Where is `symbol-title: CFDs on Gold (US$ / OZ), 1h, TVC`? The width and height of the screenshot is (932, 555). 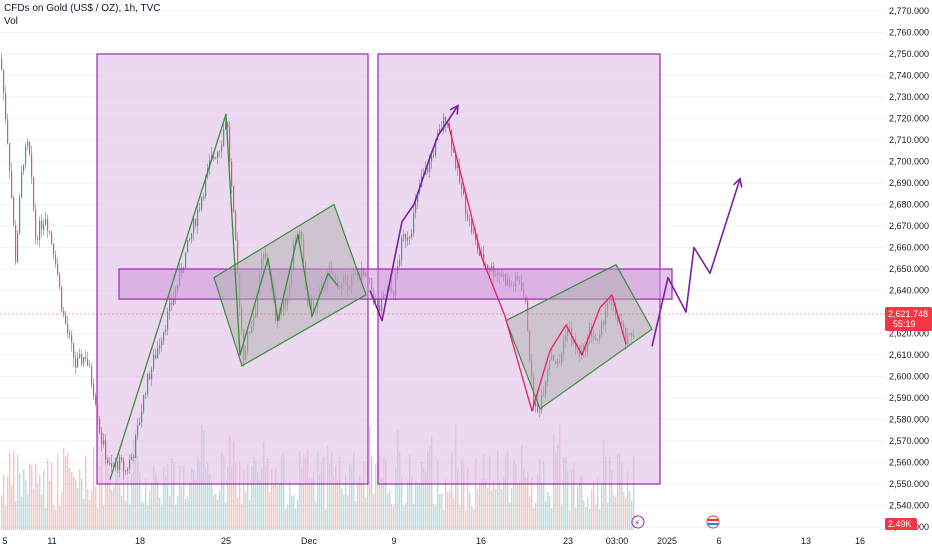 symbol-title: CFDs on Gold (US$ / OZ), 1h, TVC is located at coordinates (82, 8).